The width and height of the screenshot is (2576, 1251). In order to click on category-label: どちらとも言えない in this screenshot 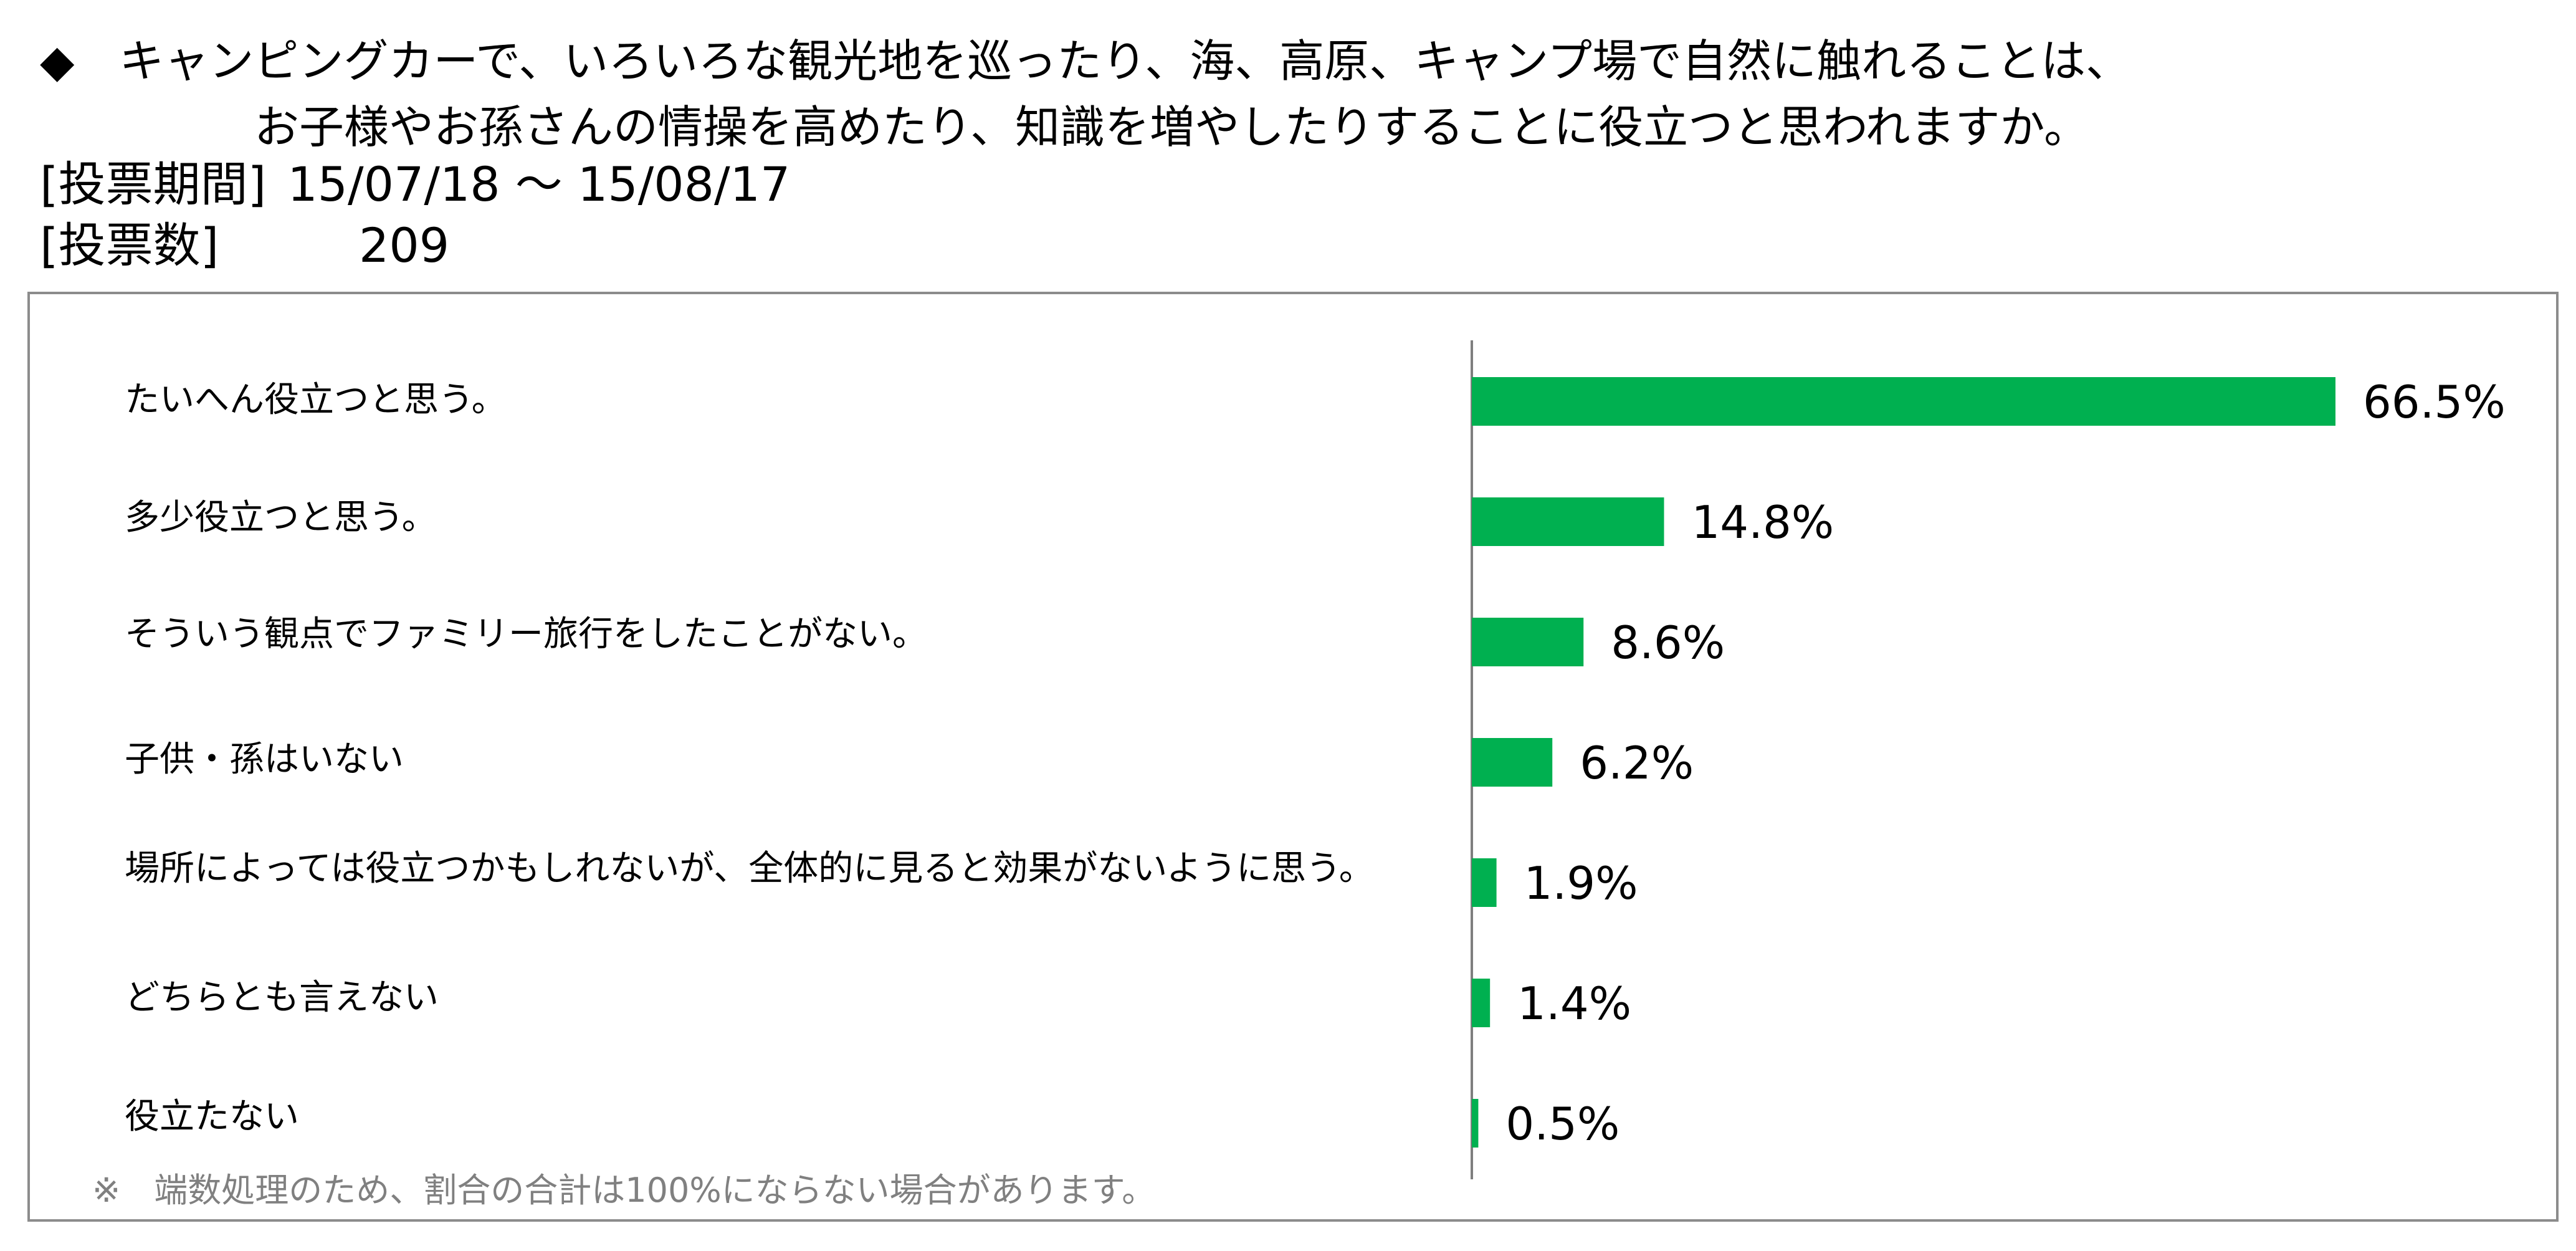, I will do `click(282, 998)`.